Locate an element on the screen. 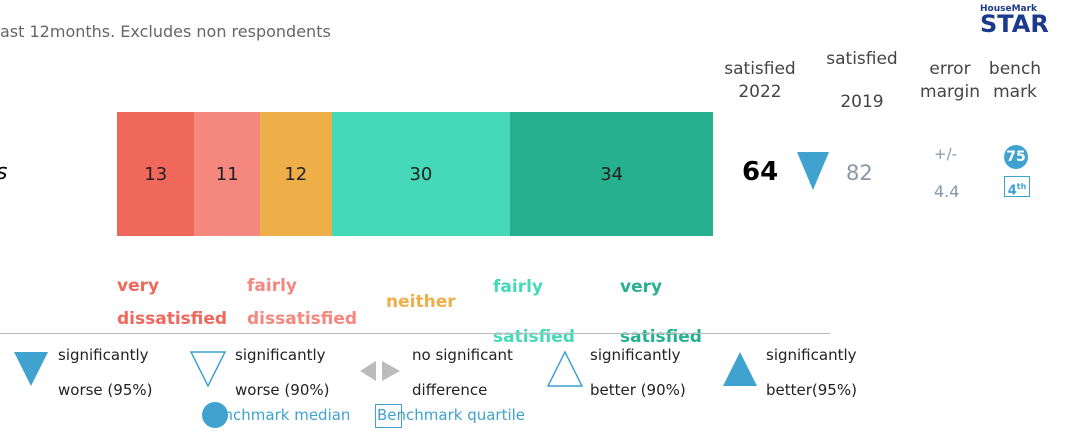 The height and width of the screenshot is (434, 1077). bar-segment: 11 is located at coordinates (227, 174).